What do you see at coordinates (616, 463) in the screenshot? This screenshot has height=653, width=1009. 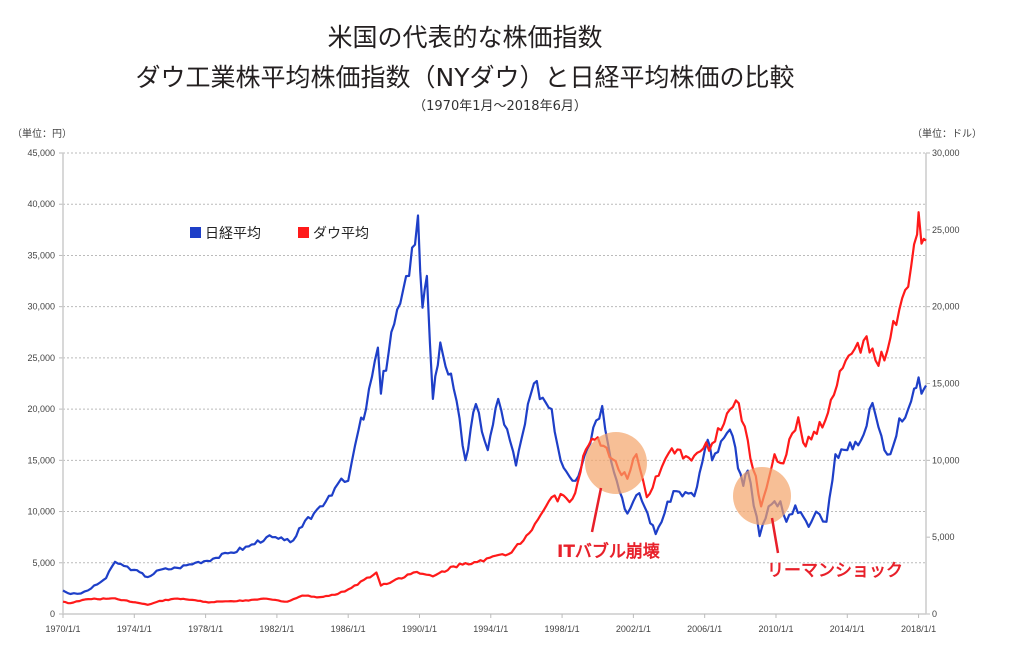 I see `highlight-circle-it-bubble` at bounding box center [616, 463].